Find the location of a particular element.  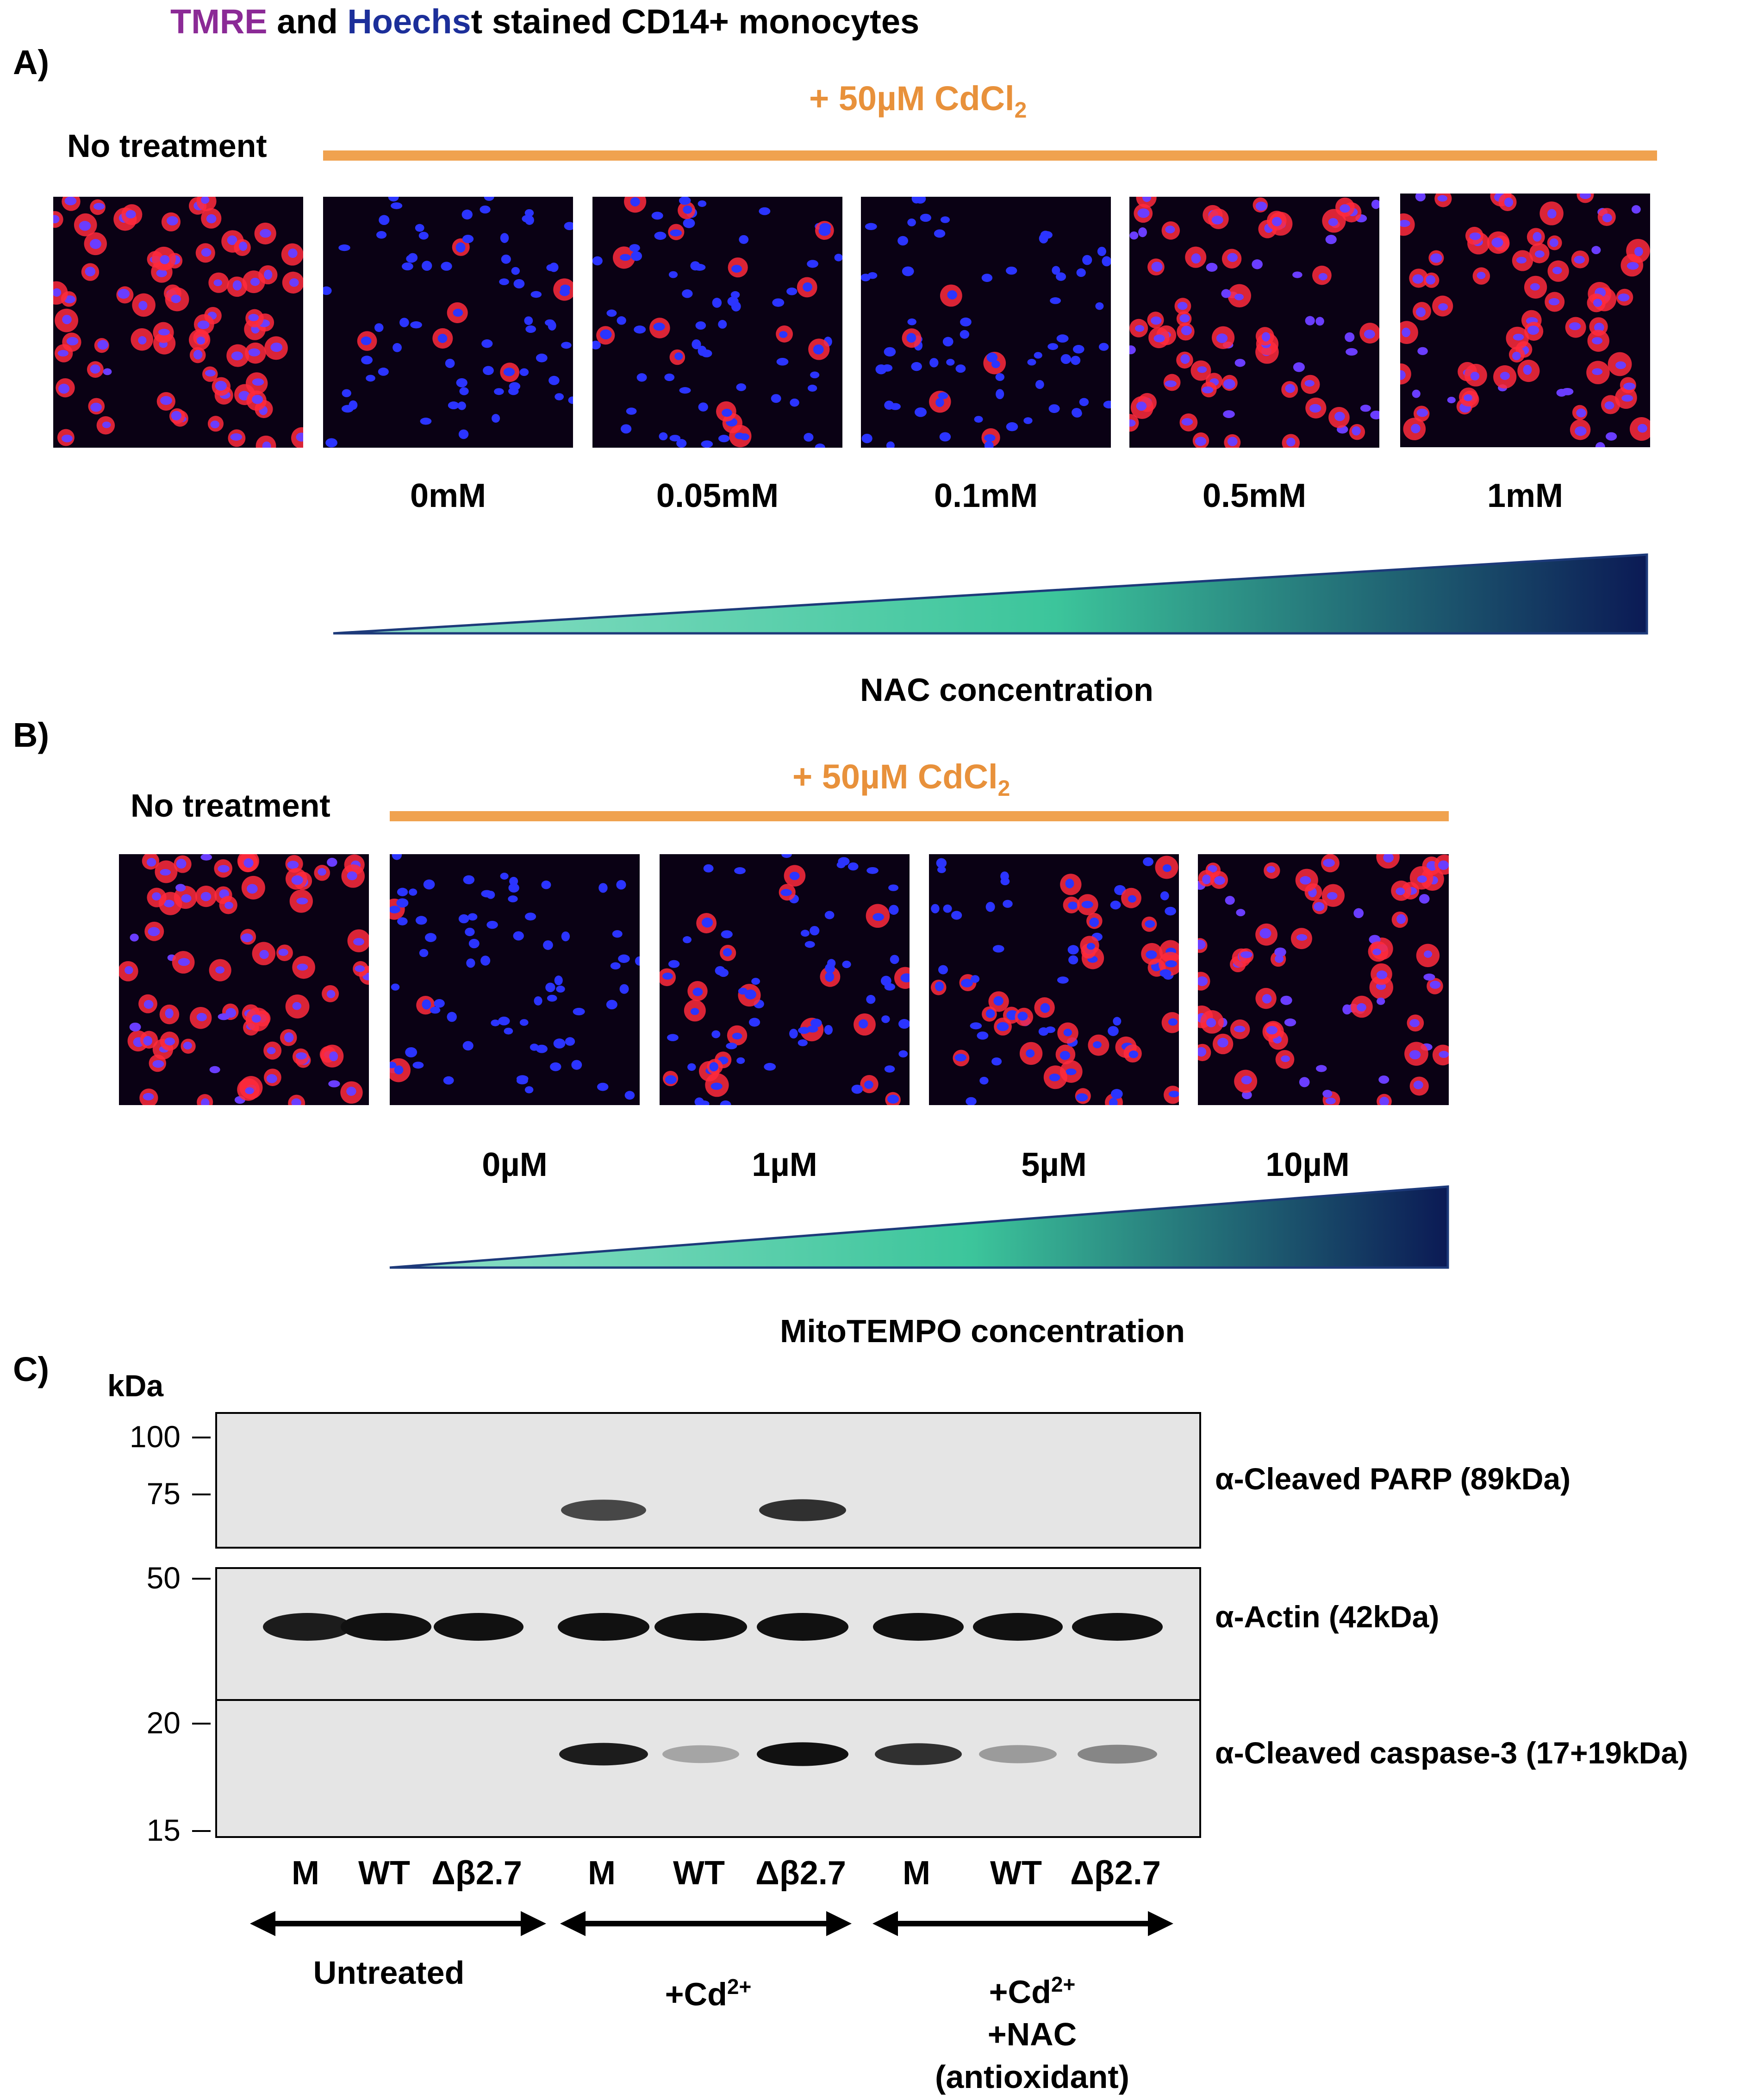

lane-label-7: M is located at coordinates (917, 1873).